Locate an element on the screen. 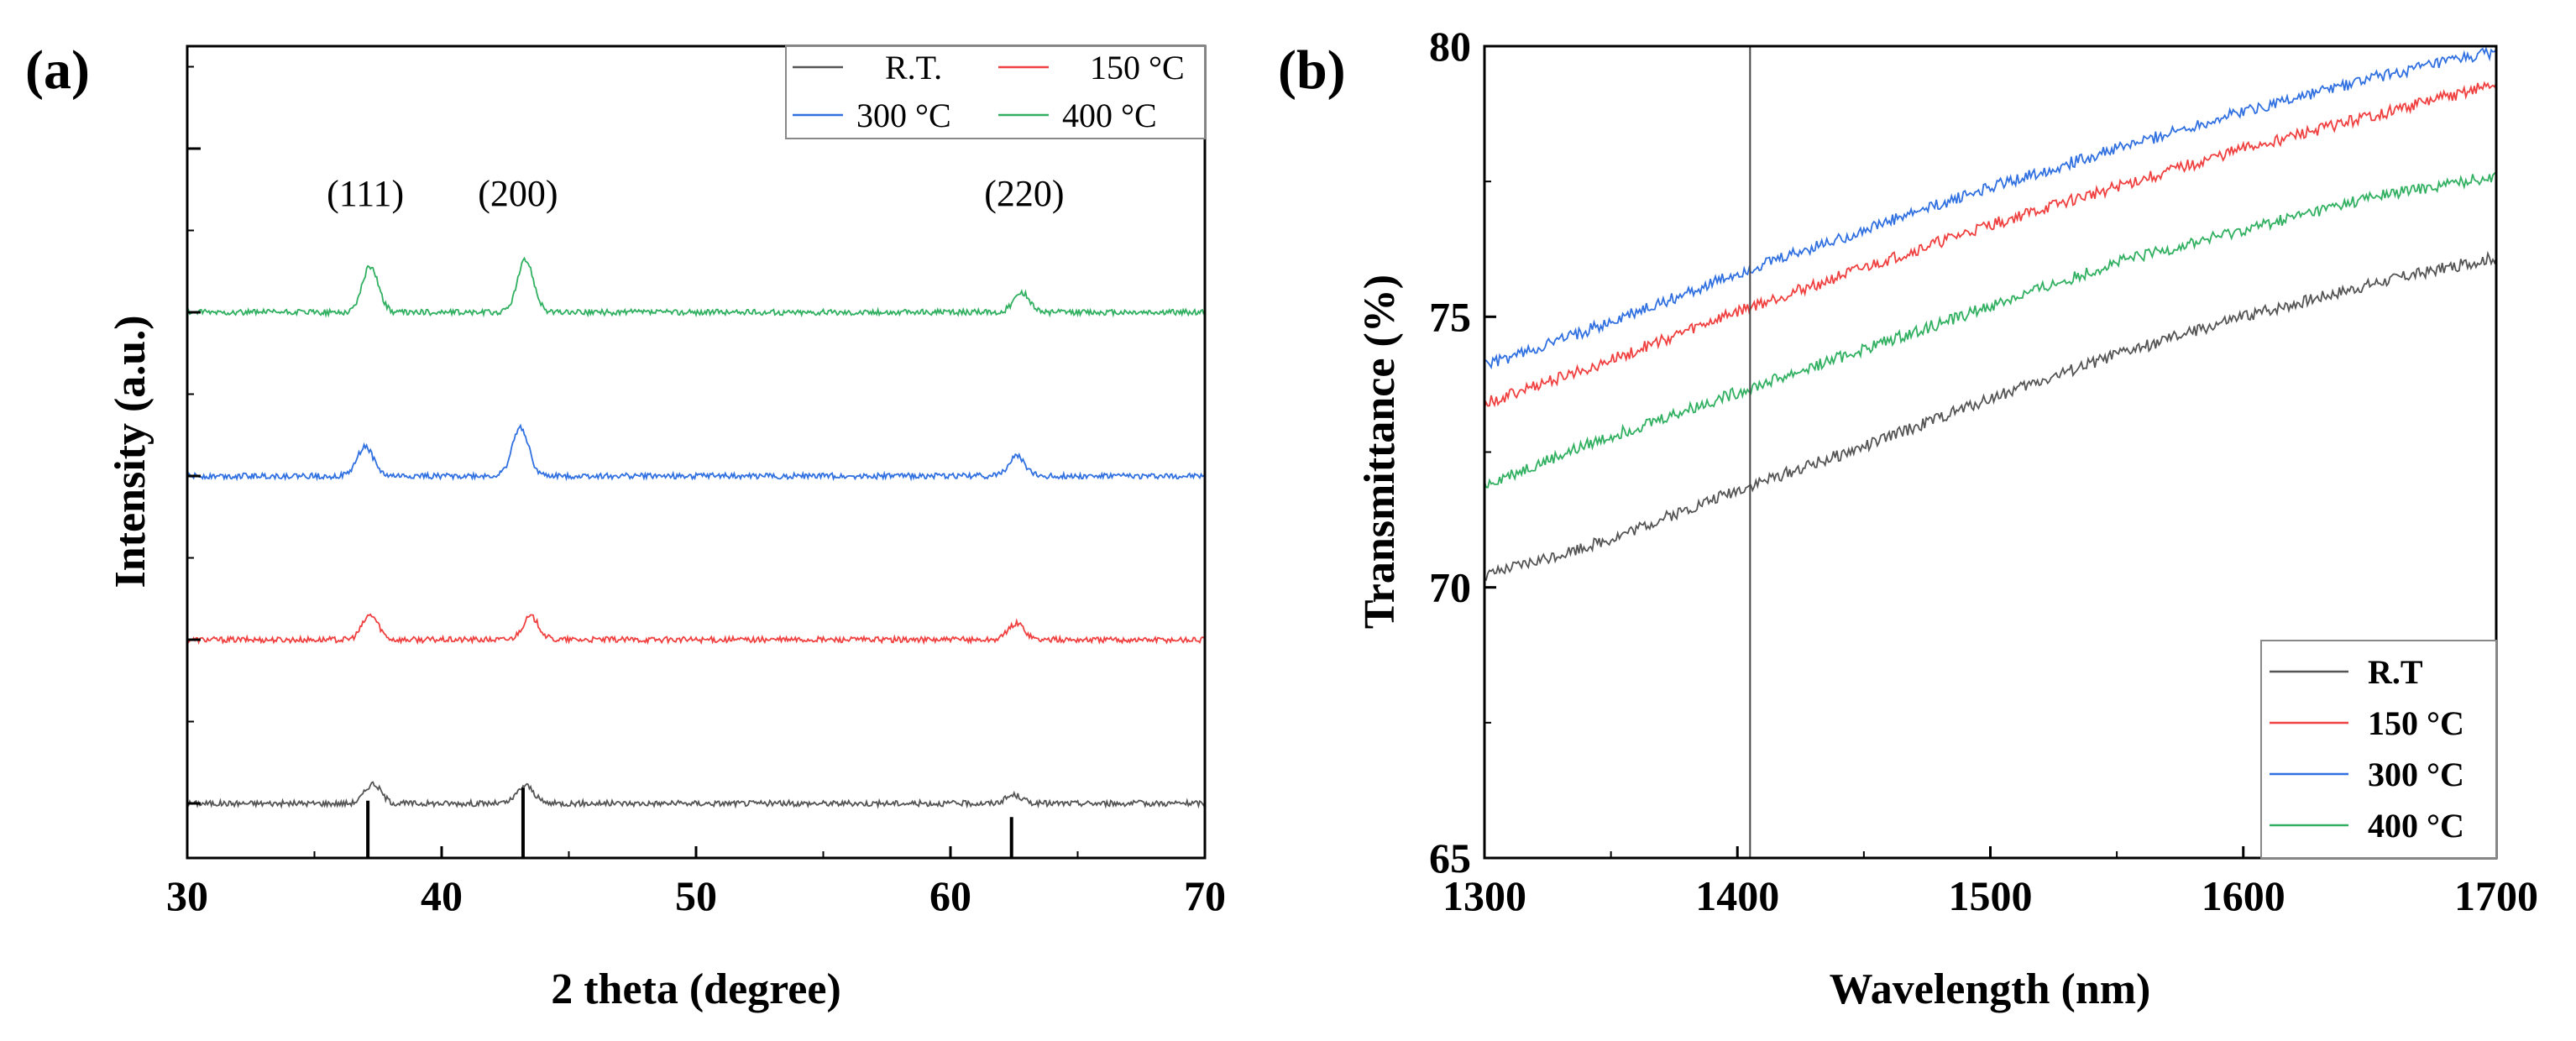  panel-a-legend: R.T. 150 °C 300 °C 400 °C is located at coordinates (996, 92).